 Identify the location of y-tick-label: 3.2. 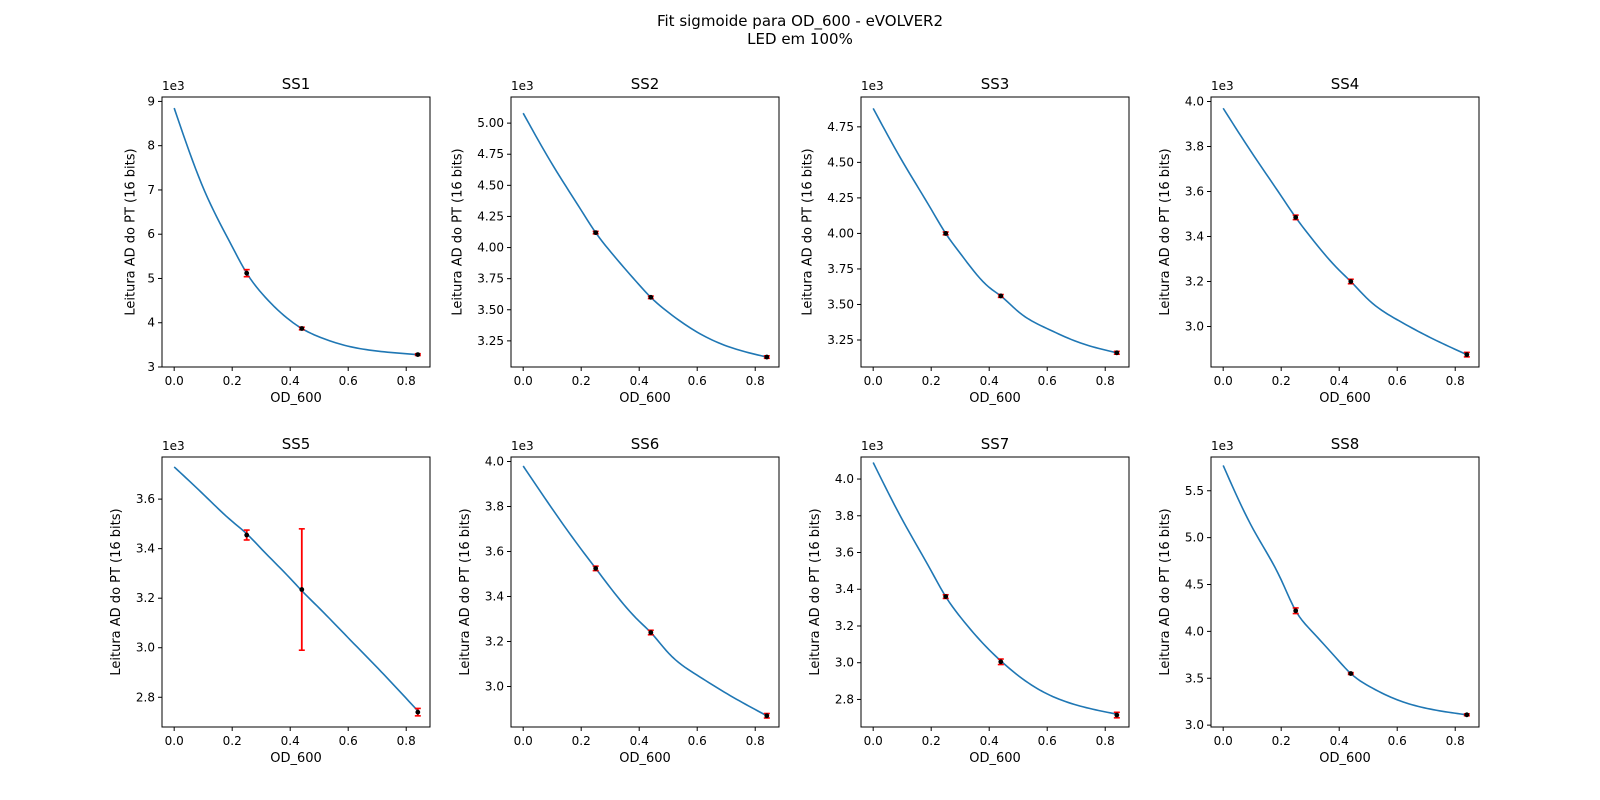
(145, 598).